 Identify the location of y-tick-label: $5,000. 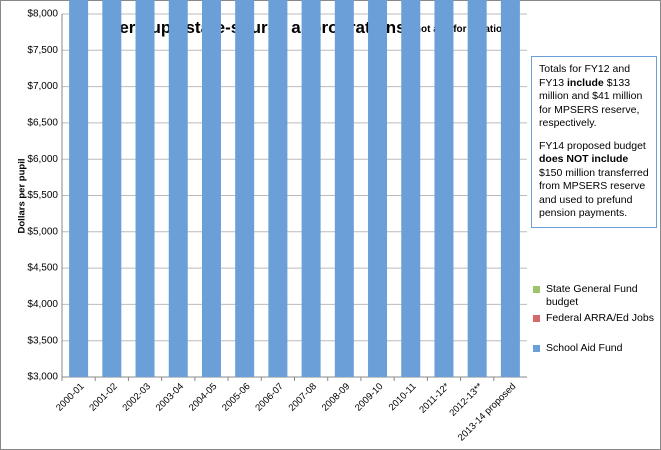
(42, 231).